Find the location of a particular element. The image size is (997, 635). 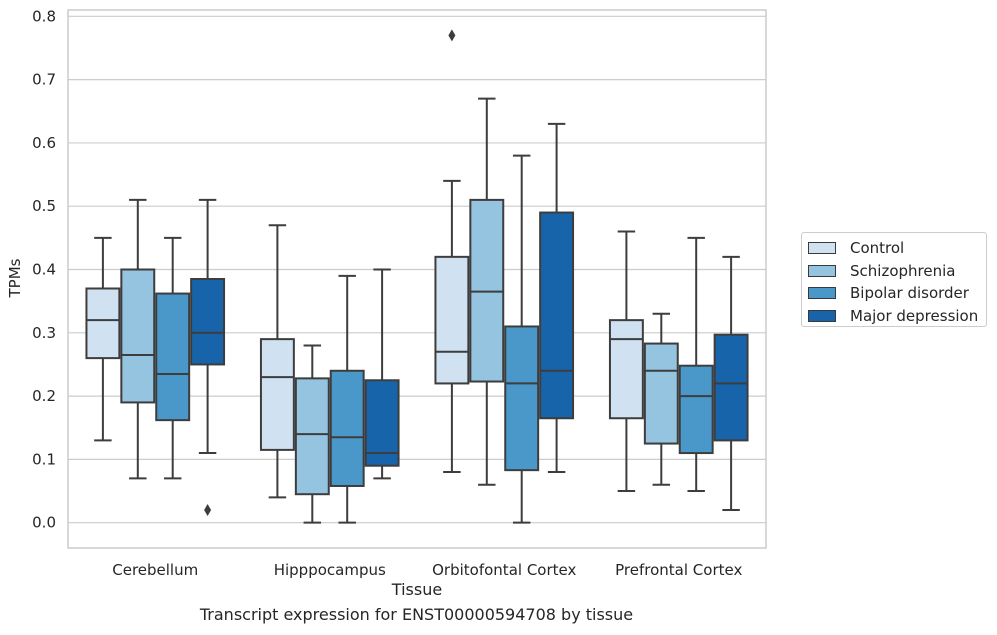

x-tick-label: Orbitofontal Cortex is located at coordinates (504, 570).